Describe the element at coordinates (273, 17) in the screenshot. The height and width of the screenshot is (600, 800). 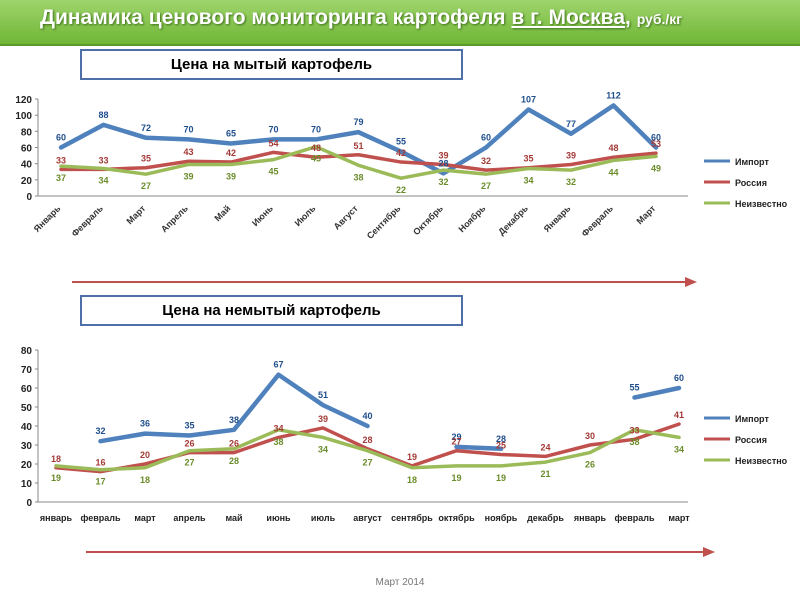
I see `title-main: Динамика ценового мониторинга картофеля` at that location.